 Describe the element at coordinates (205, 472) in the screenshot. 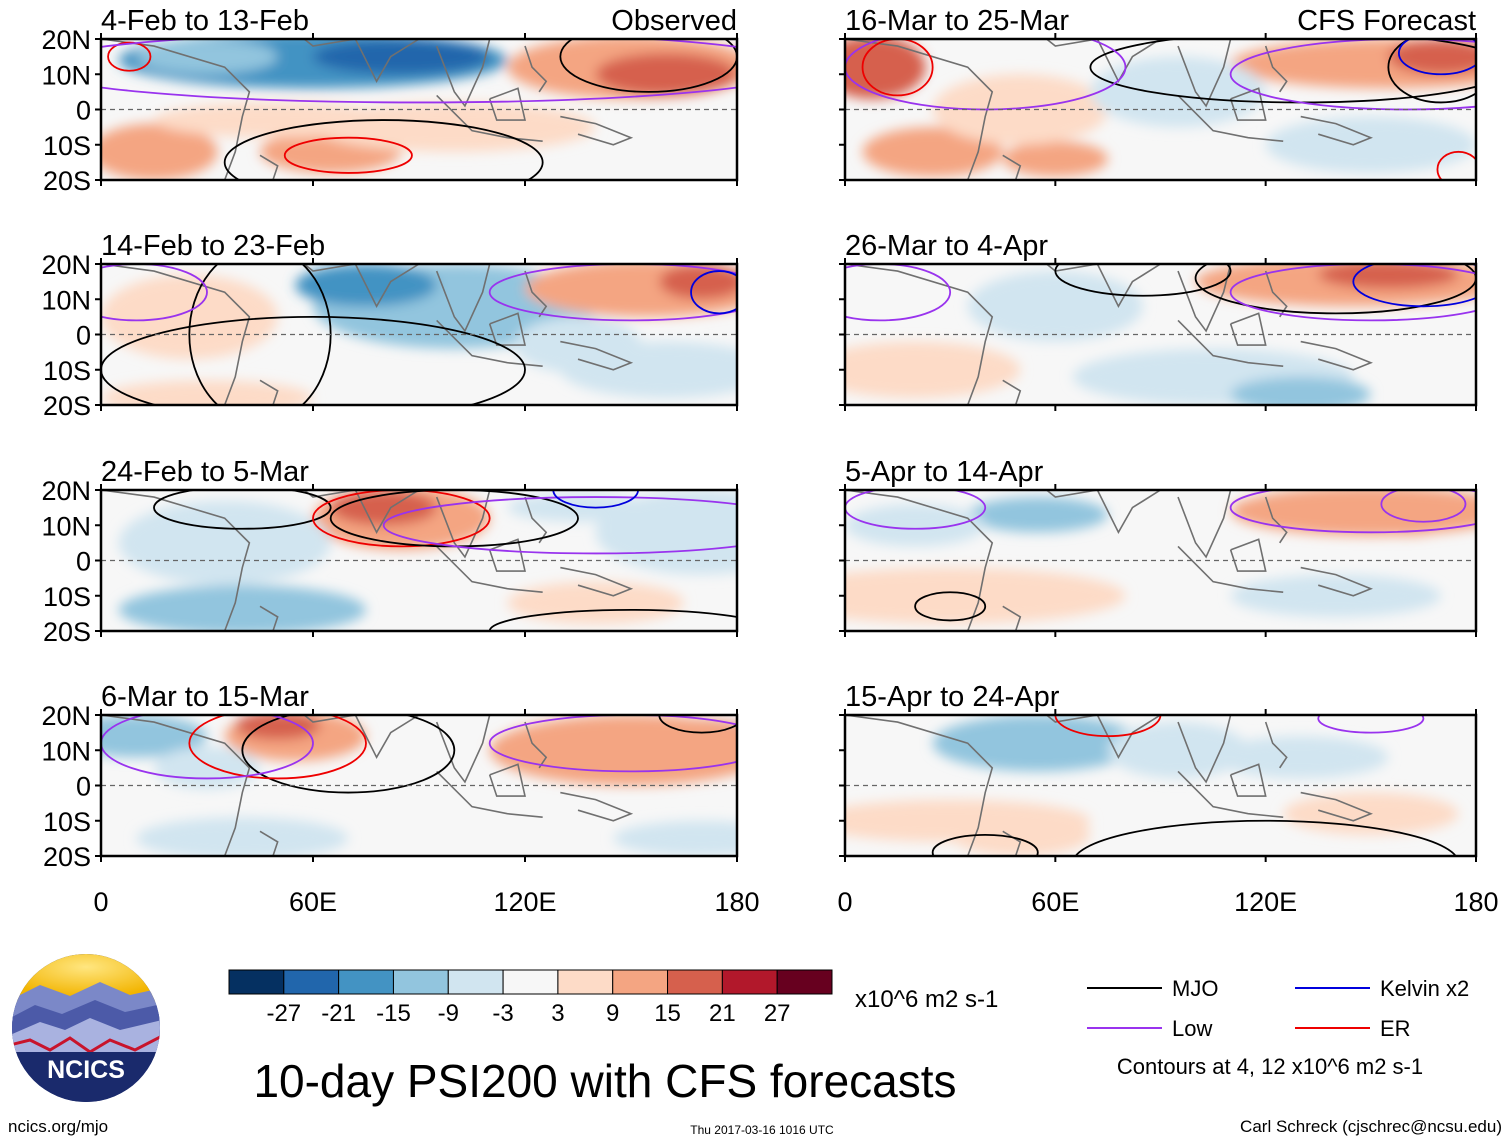

I see `panel-title: 24-Feb to 5-Mar` at that location.